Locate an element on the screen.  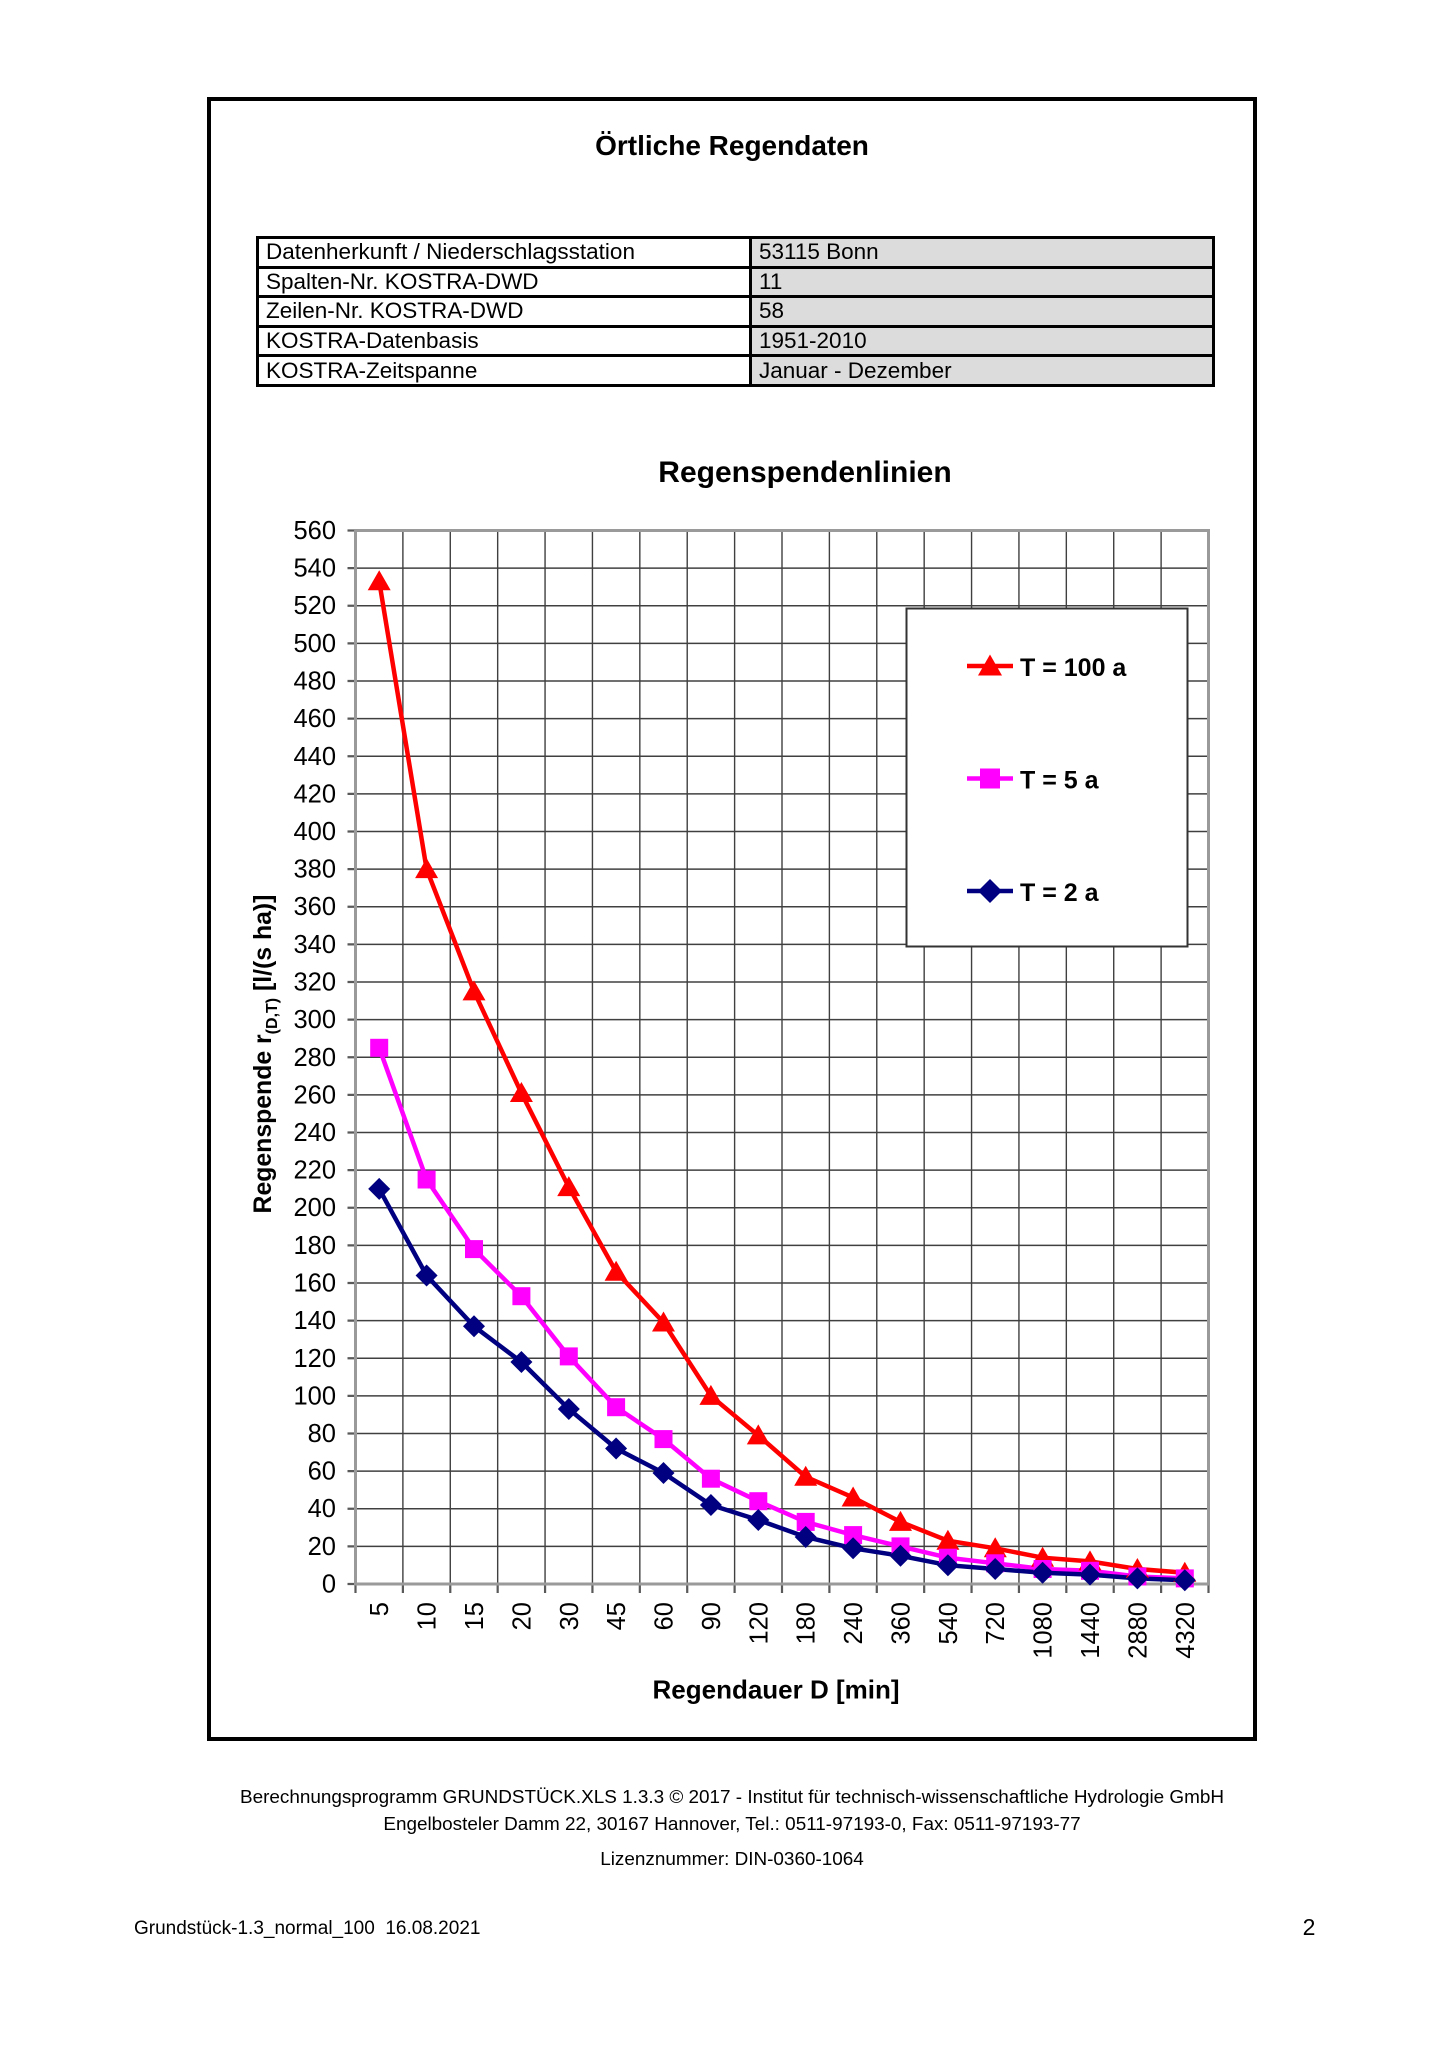
svg-text: T = 2 a is located at coordinates (1060, 893).